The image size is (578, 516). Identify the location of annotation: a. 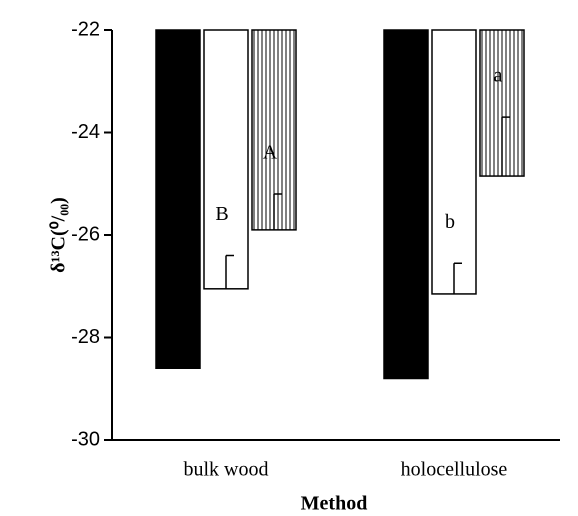
(498, 76).